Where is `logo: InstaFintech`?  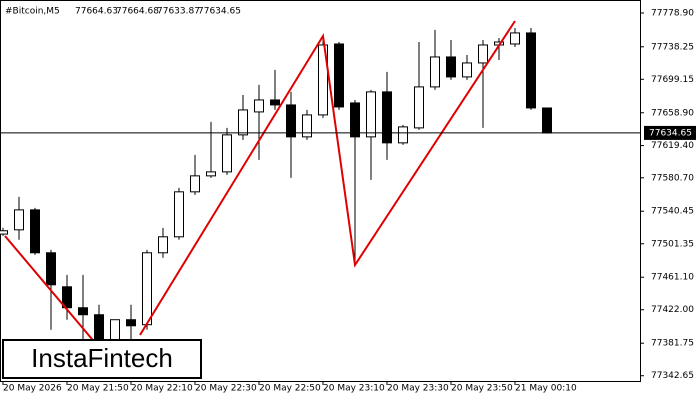
logo: InstaFintech is located at coordinates (102, 358).